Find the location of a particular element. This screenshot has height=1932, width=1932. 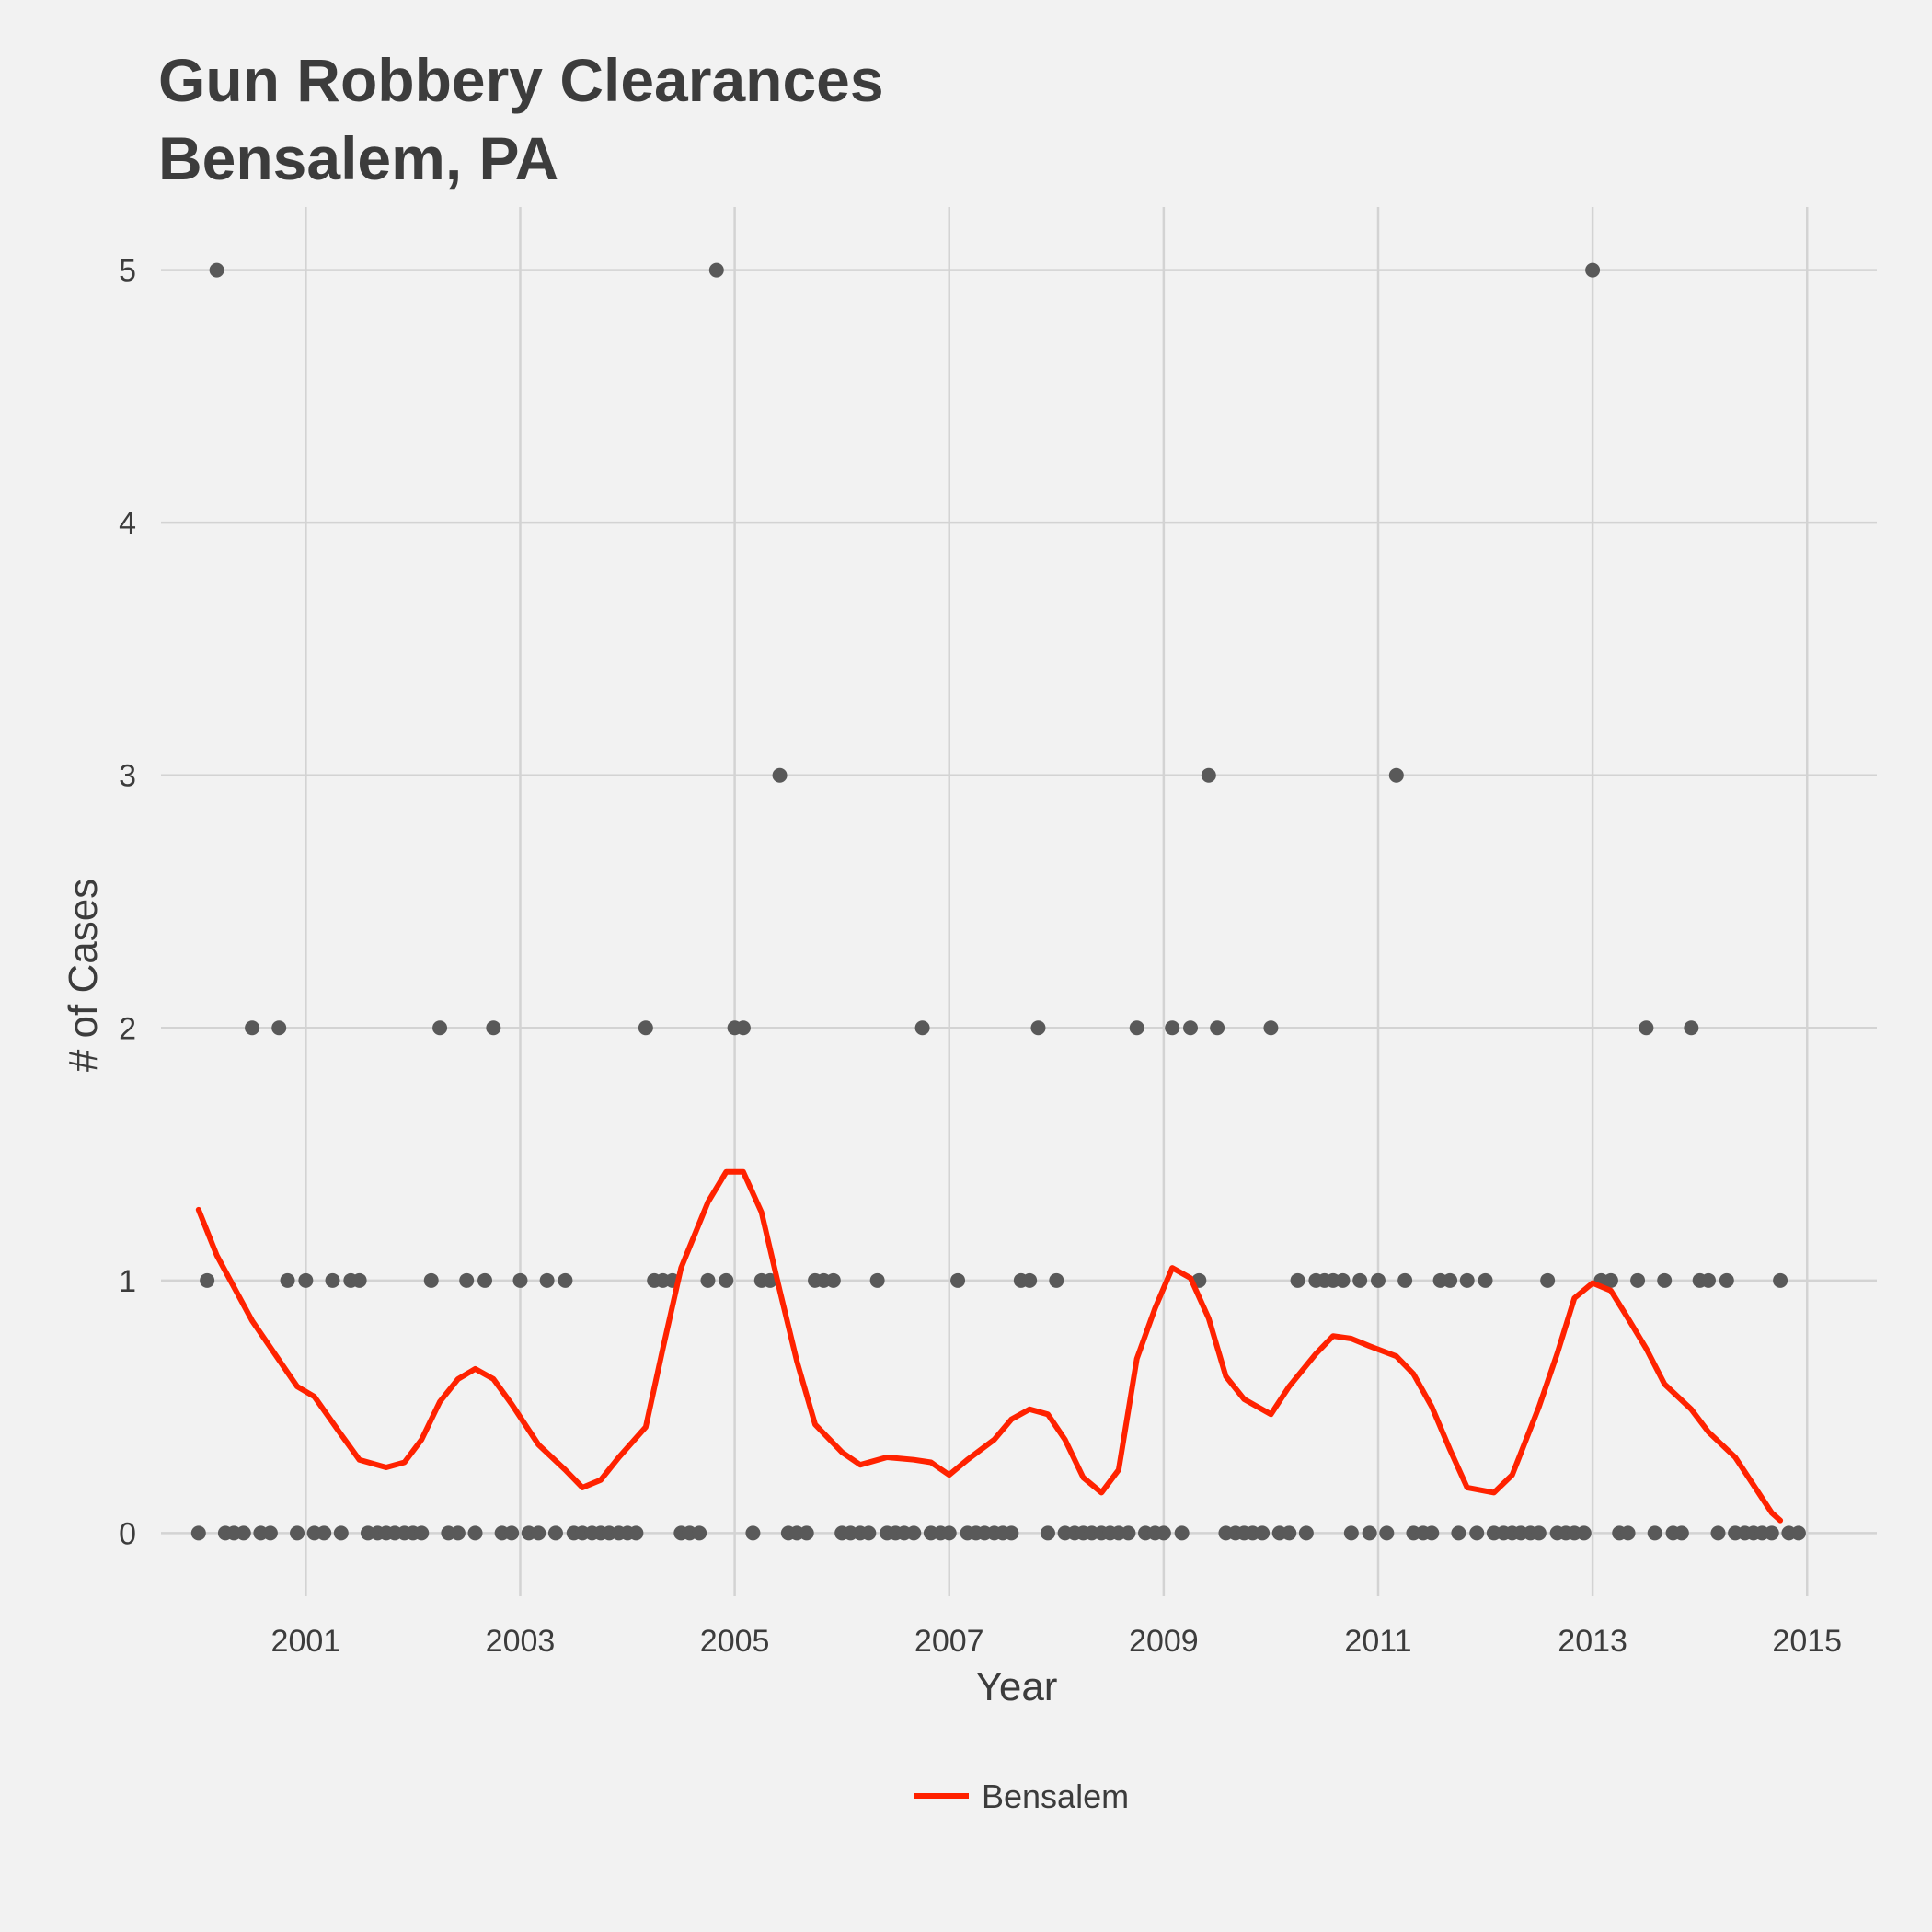

y-tick-label: 3 is located at coordinates (127, 776).